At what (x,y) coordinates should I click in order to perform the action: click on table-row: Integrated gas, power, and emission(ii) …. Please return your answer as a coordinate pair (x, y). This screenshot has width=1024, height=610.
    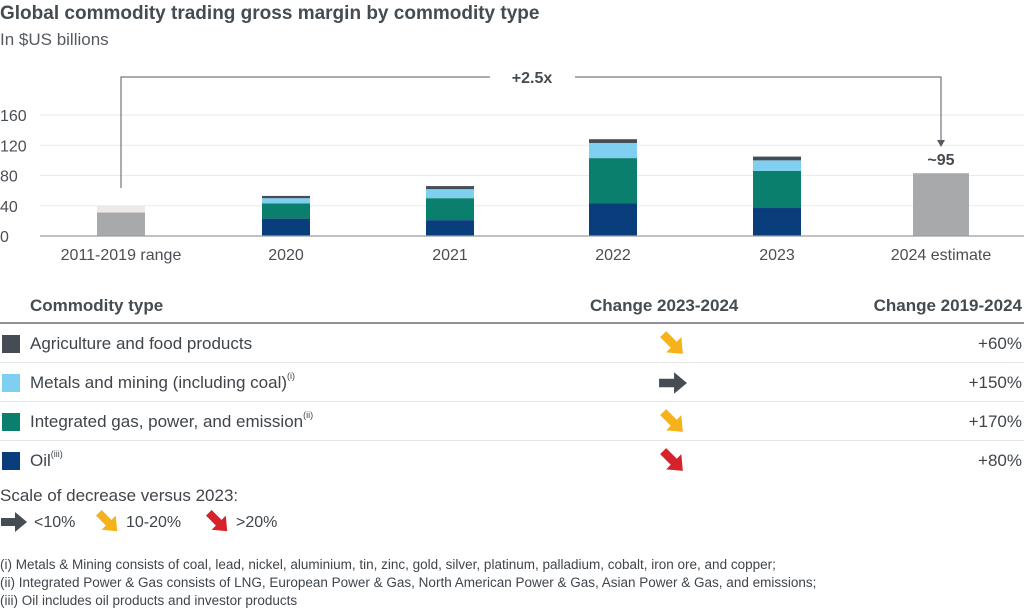
    Looking at the image, I should click on (512, 421).